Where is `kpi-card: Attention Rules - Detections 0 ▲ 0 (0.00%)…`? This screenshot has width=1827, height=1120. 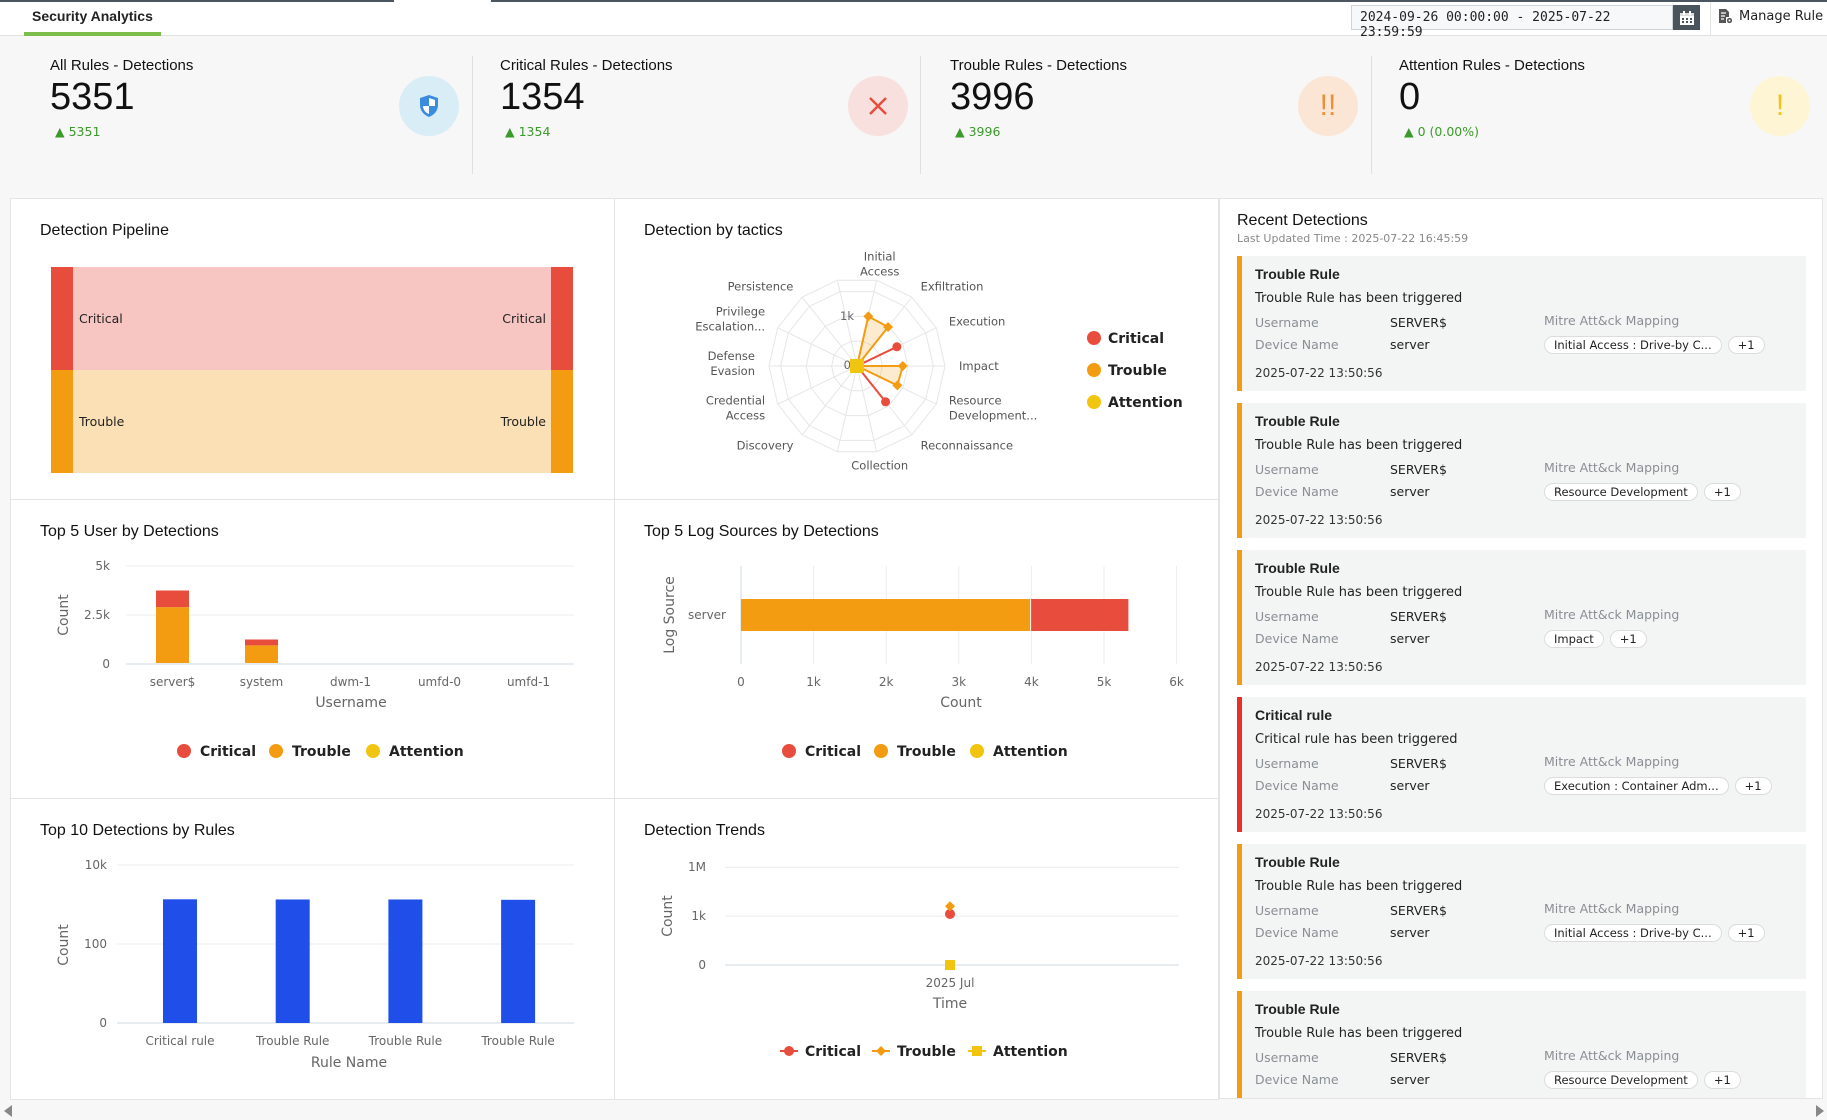
kpi-card: Attention Rules - Detections 0 ▲ 0 (0.00%)… is located at coordinates (1613, 108).